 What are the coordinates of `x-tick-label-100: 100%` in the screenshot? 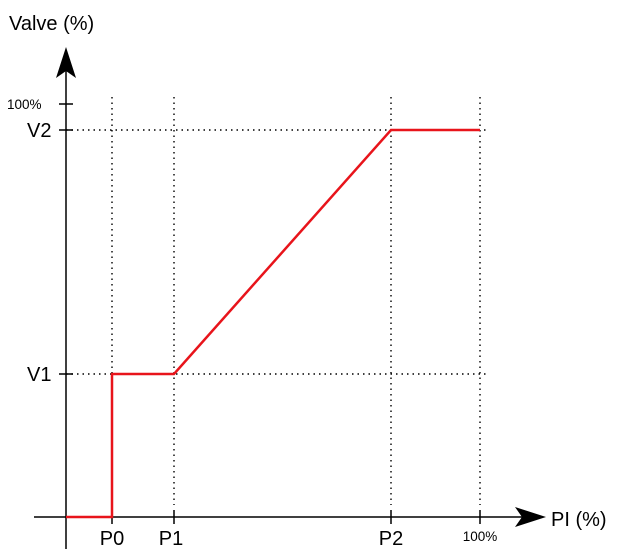 It's located at (480, 536).